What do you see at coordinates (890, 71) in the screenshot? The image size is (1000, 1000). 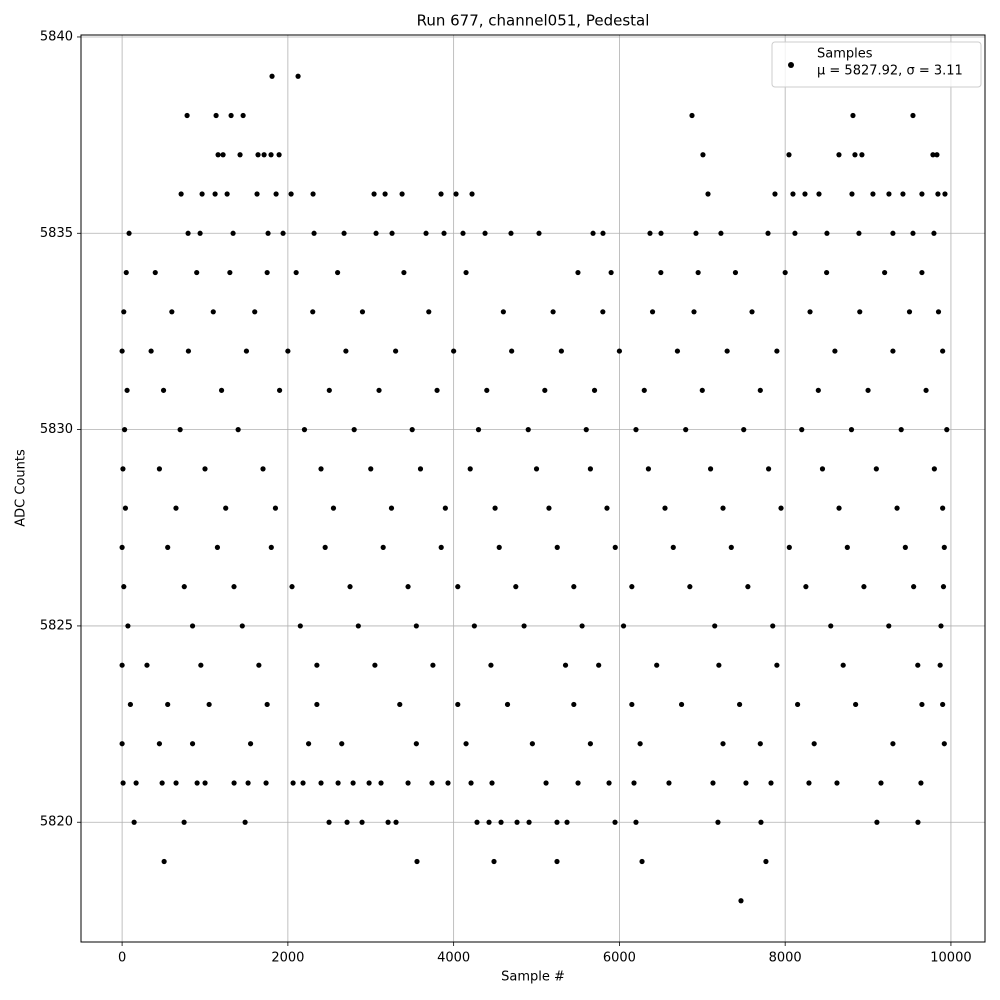 I see `legend-stats: μ = 5827.92, σ = 3.11` at bounding box center [890, 71].